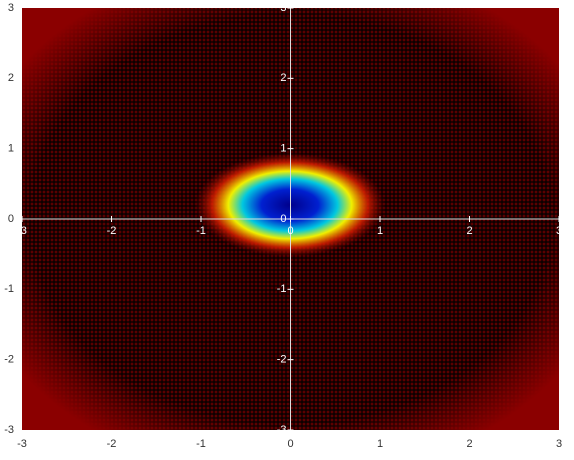  Describe the element at coordinates (469, 231) in the screenshot. I see `x-axis-tick-label: 2` at that location.